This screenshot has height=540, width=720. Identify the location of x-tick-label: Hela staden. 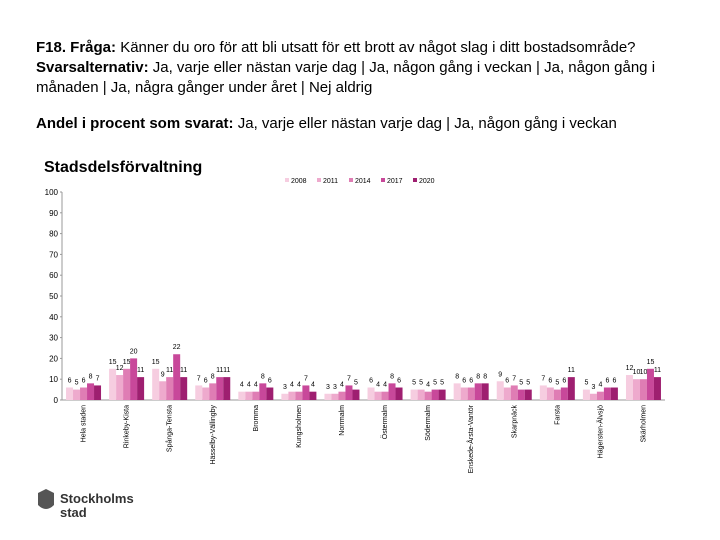
(84, 423).